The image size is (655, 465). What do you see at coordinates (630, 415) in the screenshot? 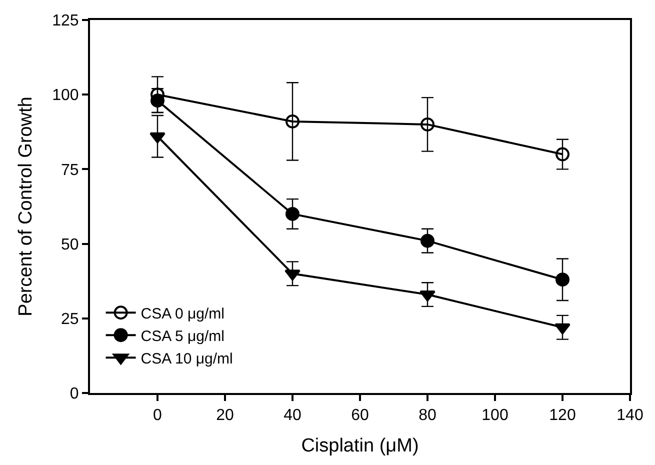
I see `x-tick-label: 140` at bounding box center [630, 415].